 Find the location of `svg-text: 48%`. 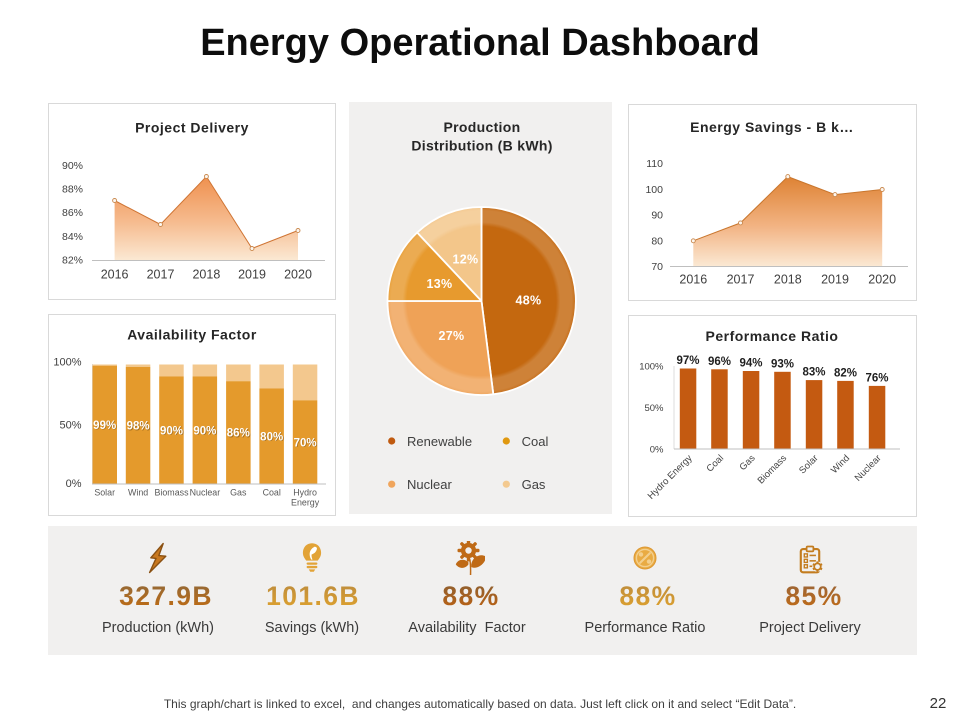

svg-text: 48% is located at coordinates (528, 300).